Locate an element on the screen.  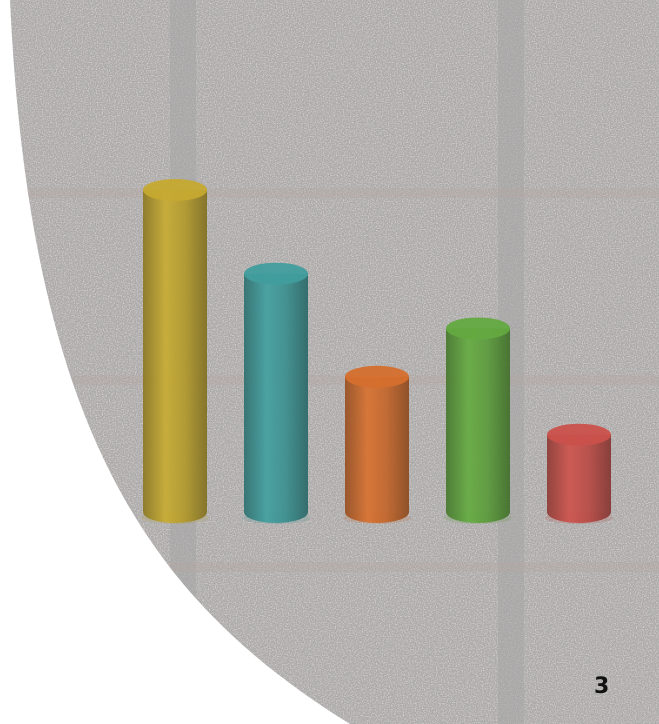
page-number: 3 is located at coordinates (602, 686).